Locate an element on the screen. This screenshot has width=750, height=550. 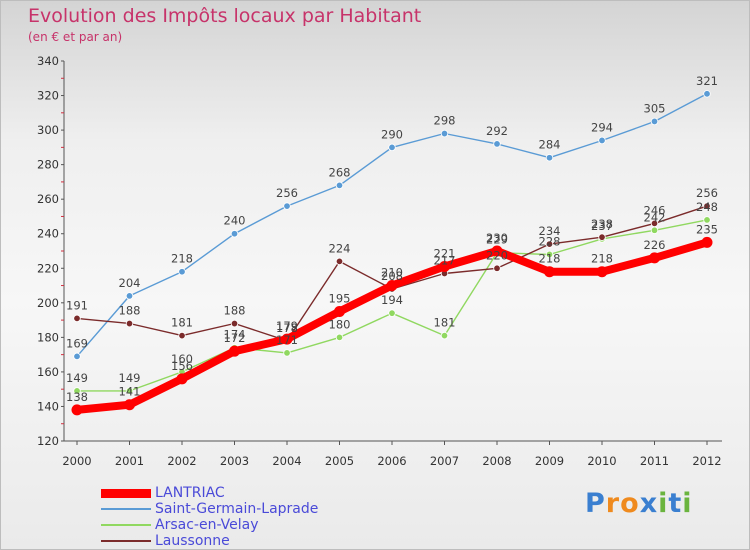
data-label: 248 is located at coordinates (707, 207).